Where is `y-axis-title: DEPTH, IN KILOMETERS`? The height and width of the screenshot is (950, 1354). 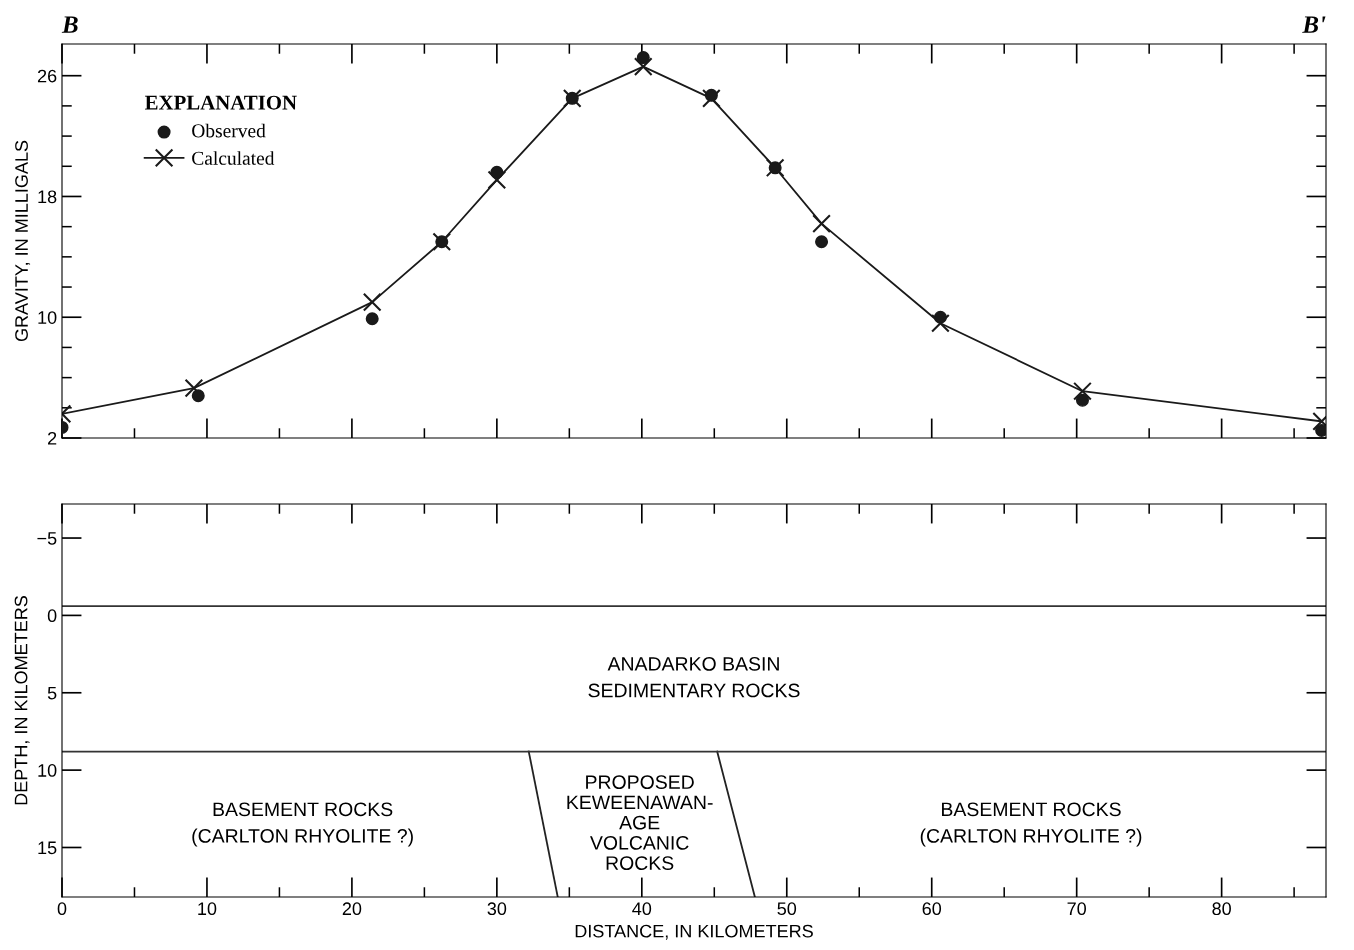 y-axis-title: DEPTH, IN KILOMETERS is located at coordinates (22, 700).